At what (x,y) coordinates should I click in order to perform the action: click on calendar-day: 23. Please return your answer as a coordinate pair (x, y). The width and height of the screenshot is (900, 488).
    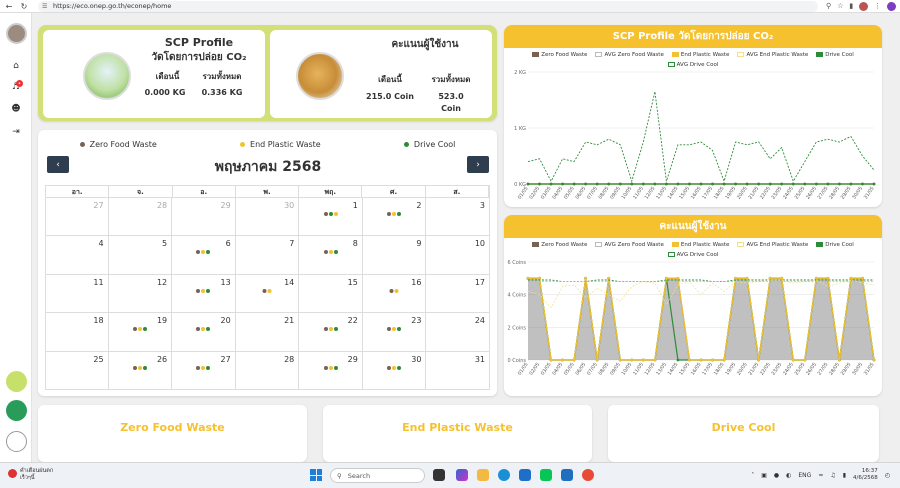
    Looking at the image, I should click on (394, 332).